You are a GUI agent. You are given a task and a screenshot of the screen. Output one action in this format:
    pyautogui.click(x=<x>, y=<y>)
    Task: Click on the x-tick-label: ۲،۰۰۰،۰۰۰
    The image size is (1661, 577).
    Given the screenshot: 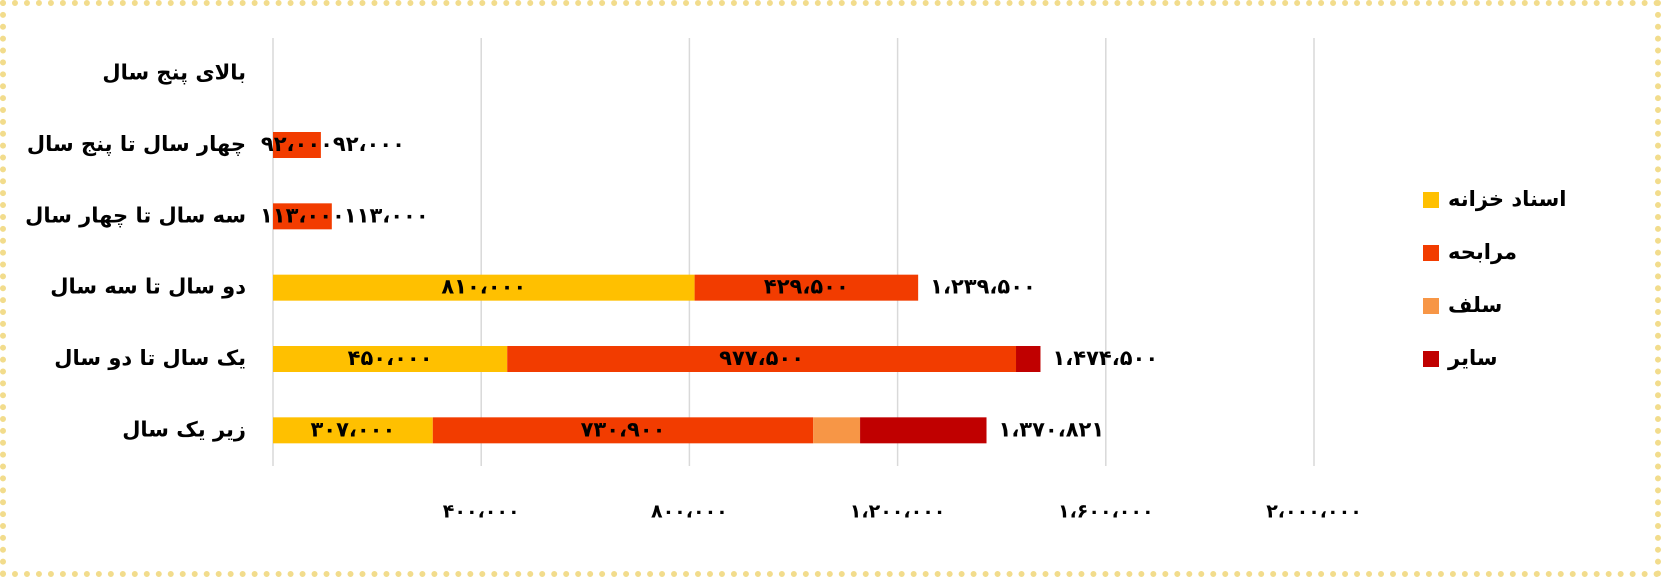 What is the action you would take?
    pyautogui.click(x=1314, y=512)
    